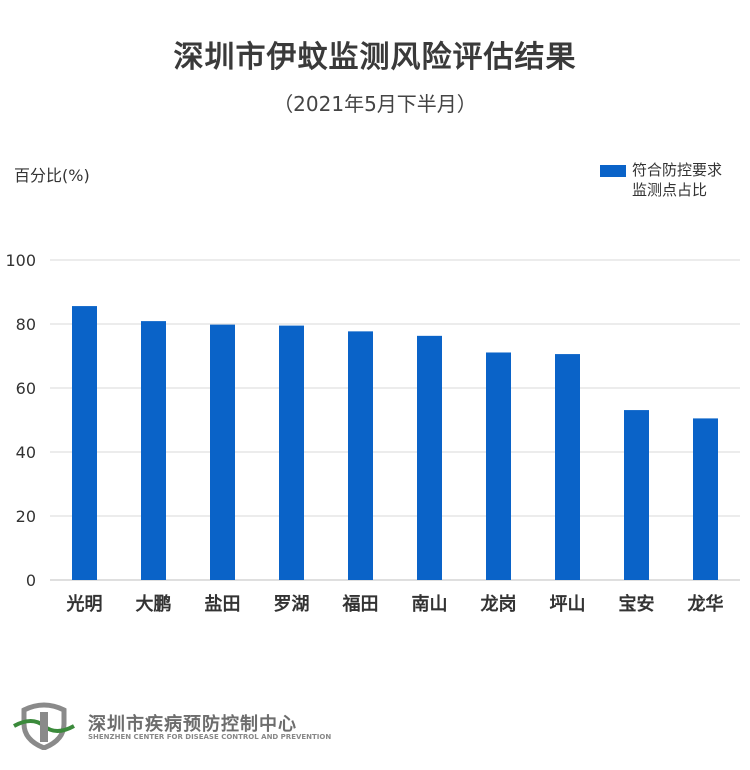 The width and height of the screenshot is (750, 770). Describe the element at coordinates (499, 604) in the screenshot. I see `x-tick-label: 龙岗` at that location.